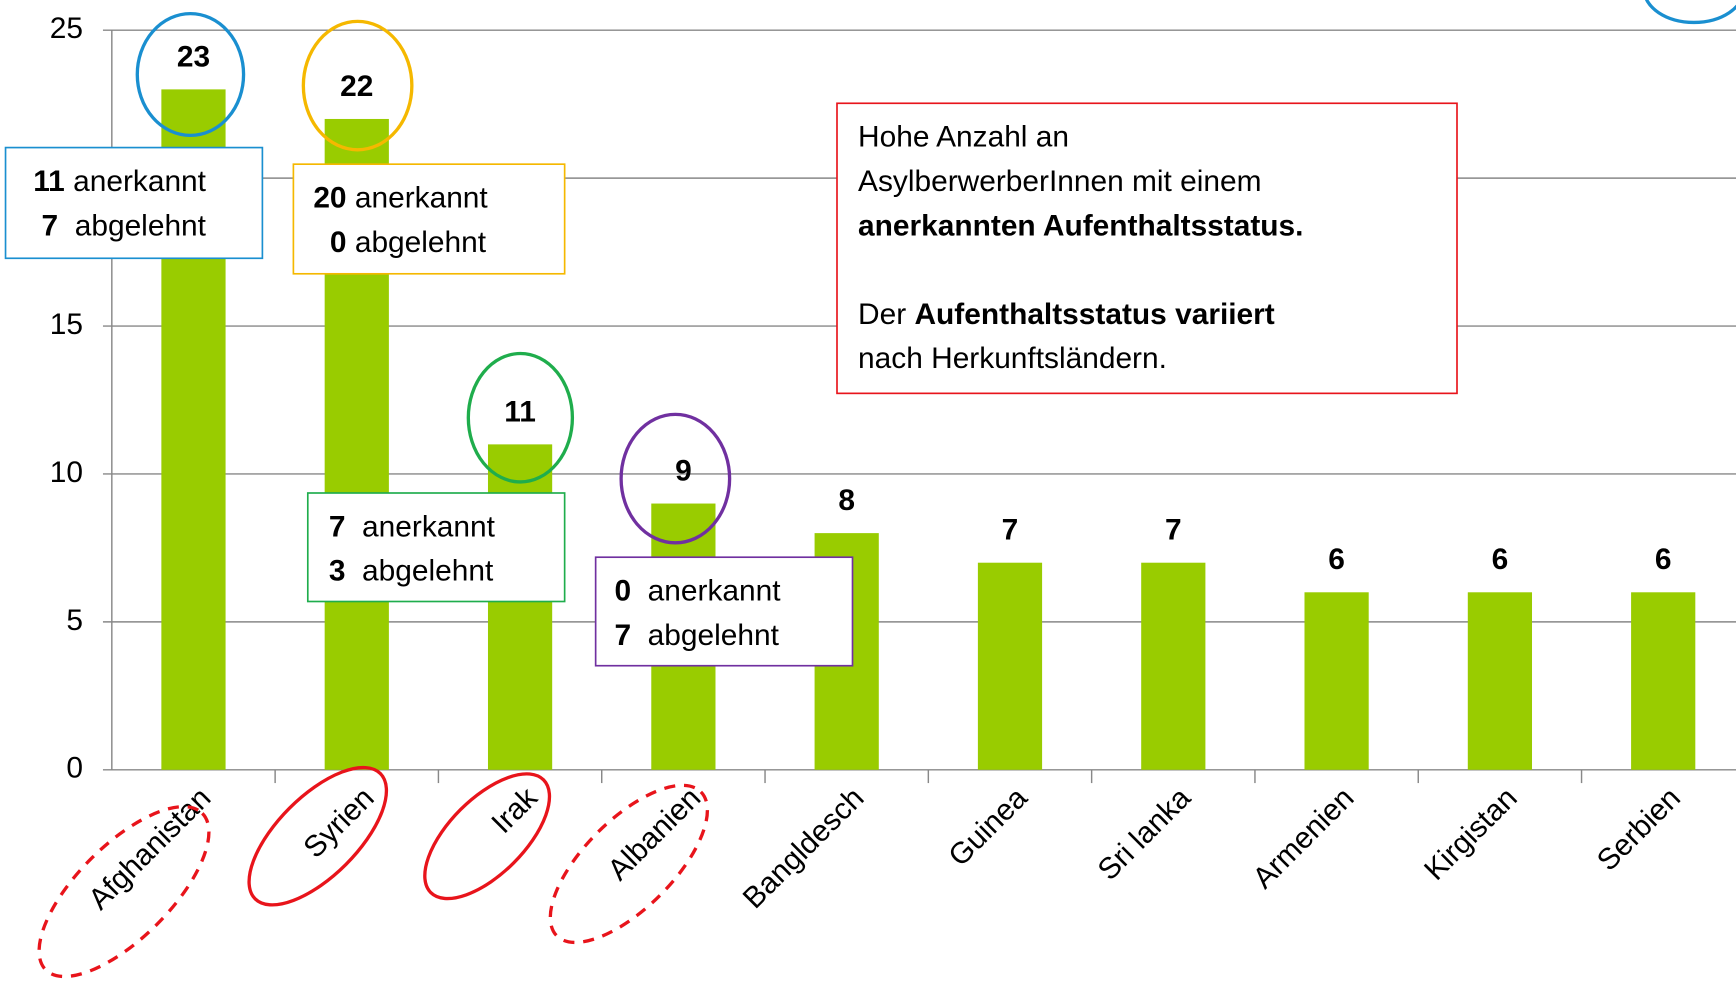  What do you see at coordinates (1145, 834) in the screenshot?
I see `x-tick-label: Sri lanka` at bounding box center [1145, 834].